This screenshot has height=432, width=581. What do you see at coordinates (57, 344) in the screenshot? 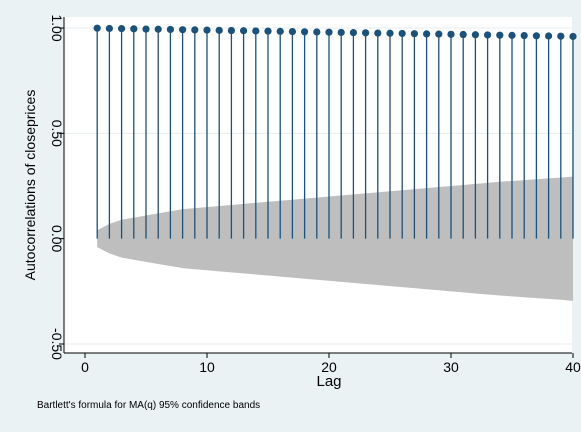
I see `y-tick-label: -0.50` at bounding box center [57, 344].